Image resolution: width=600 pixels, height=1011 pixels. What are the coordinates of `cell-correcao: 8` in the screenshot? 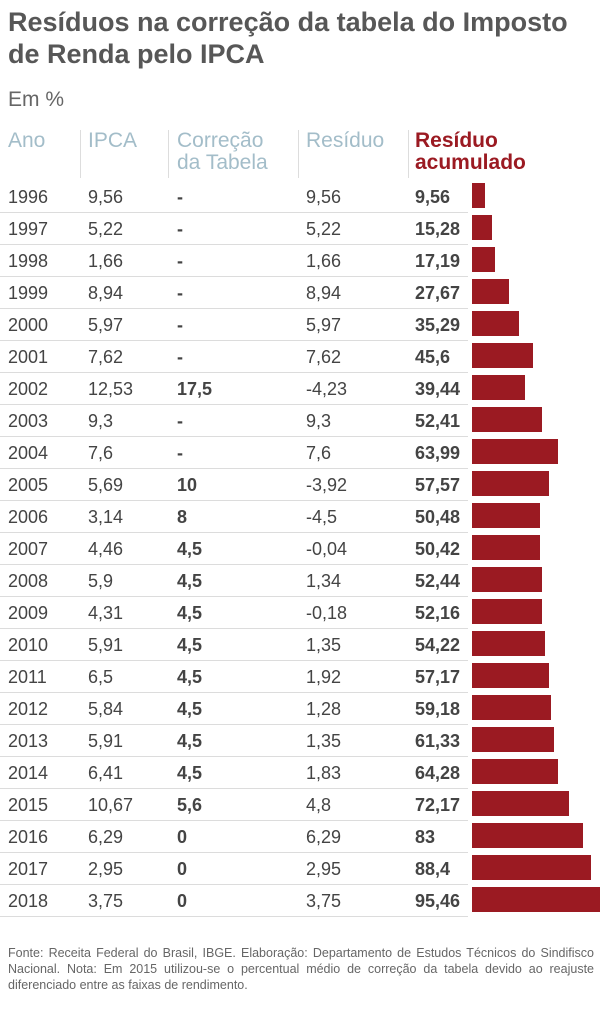 It's located at (182, 517).